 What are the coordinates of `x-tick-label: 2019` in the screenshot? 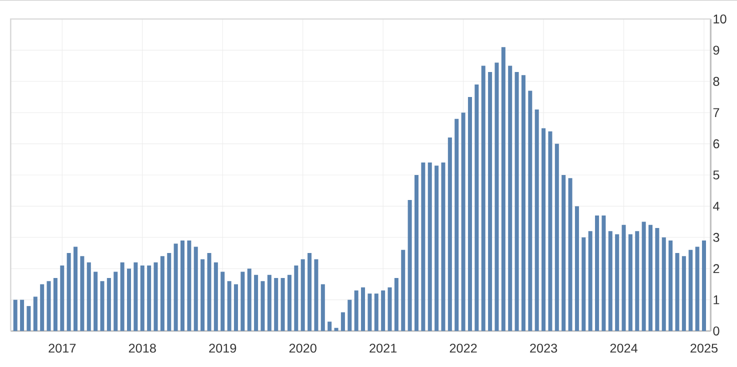 It's located at (222, 348).